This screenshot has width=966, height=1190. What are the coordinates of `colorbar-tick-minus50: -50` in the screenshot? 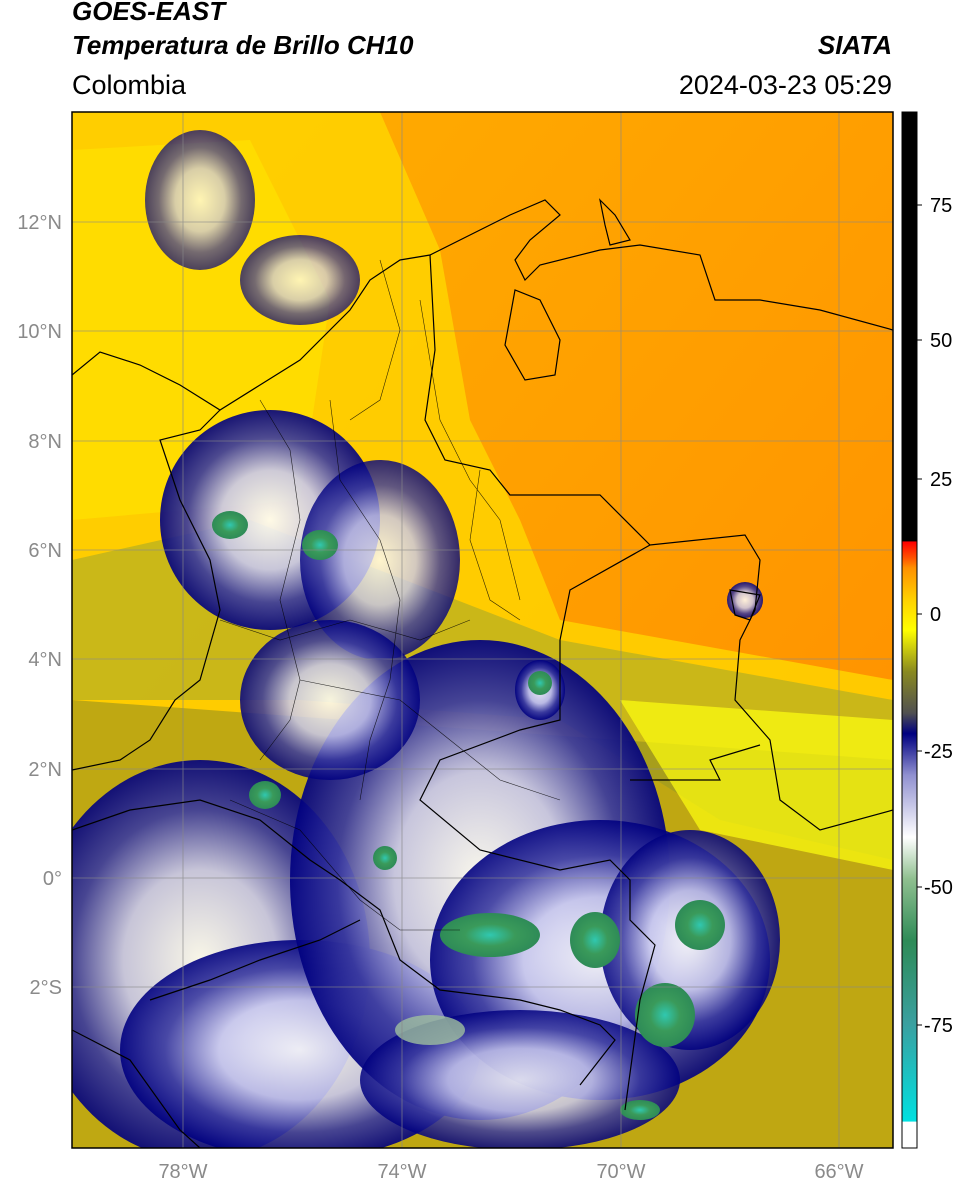 It's located at (938, 888).